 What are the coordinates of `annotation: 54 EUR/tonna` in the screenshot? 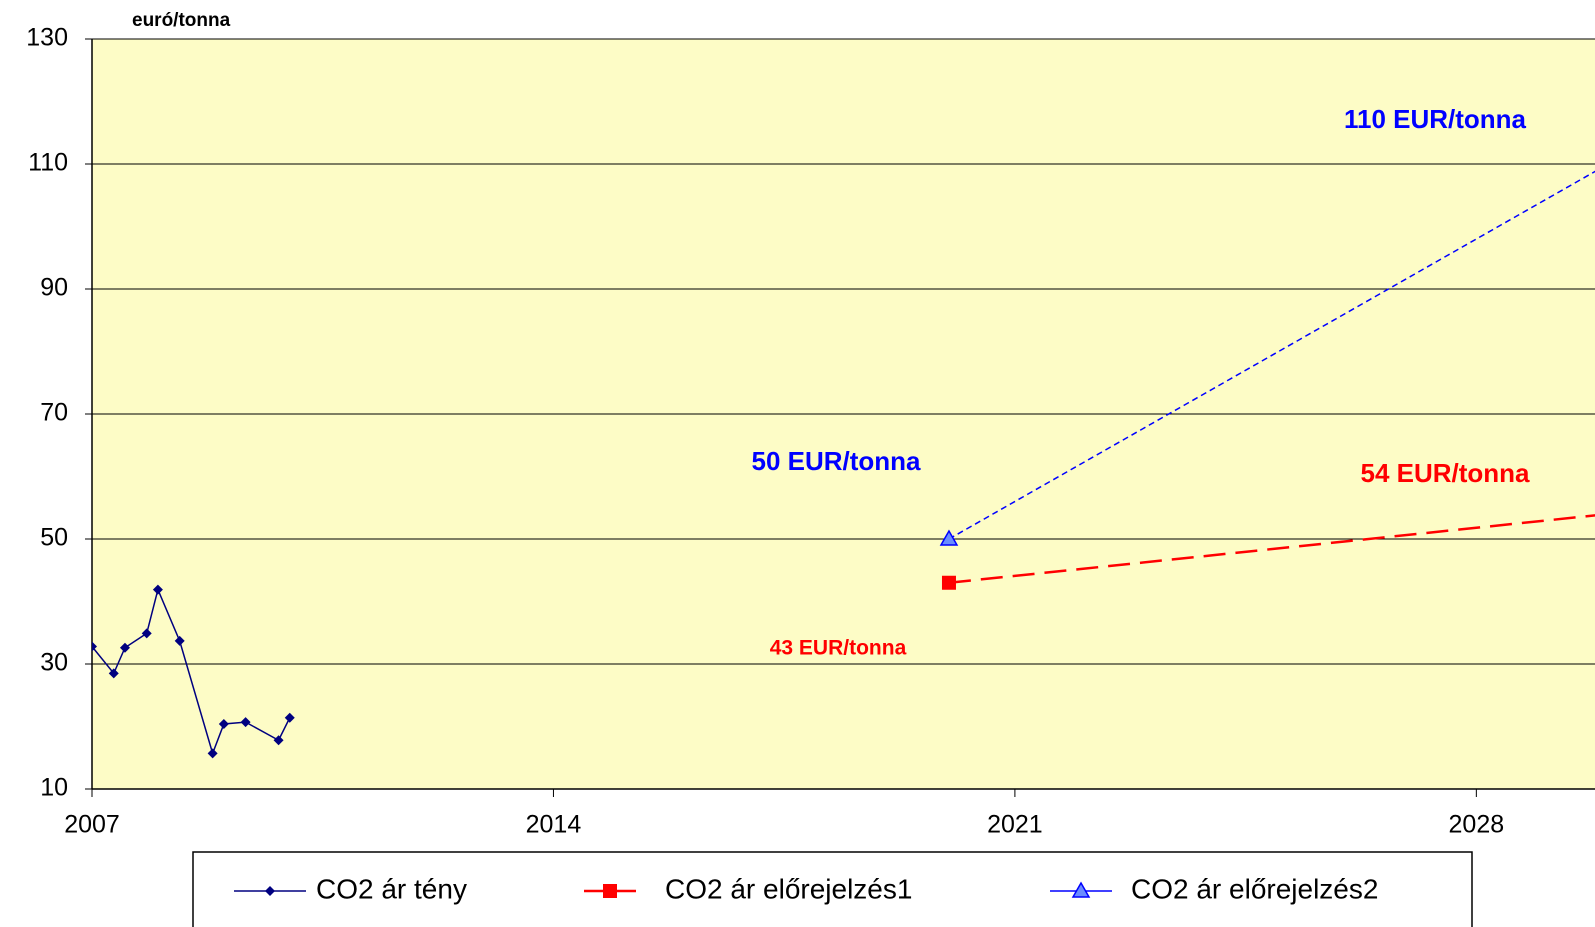 It's located at (1445, 473).